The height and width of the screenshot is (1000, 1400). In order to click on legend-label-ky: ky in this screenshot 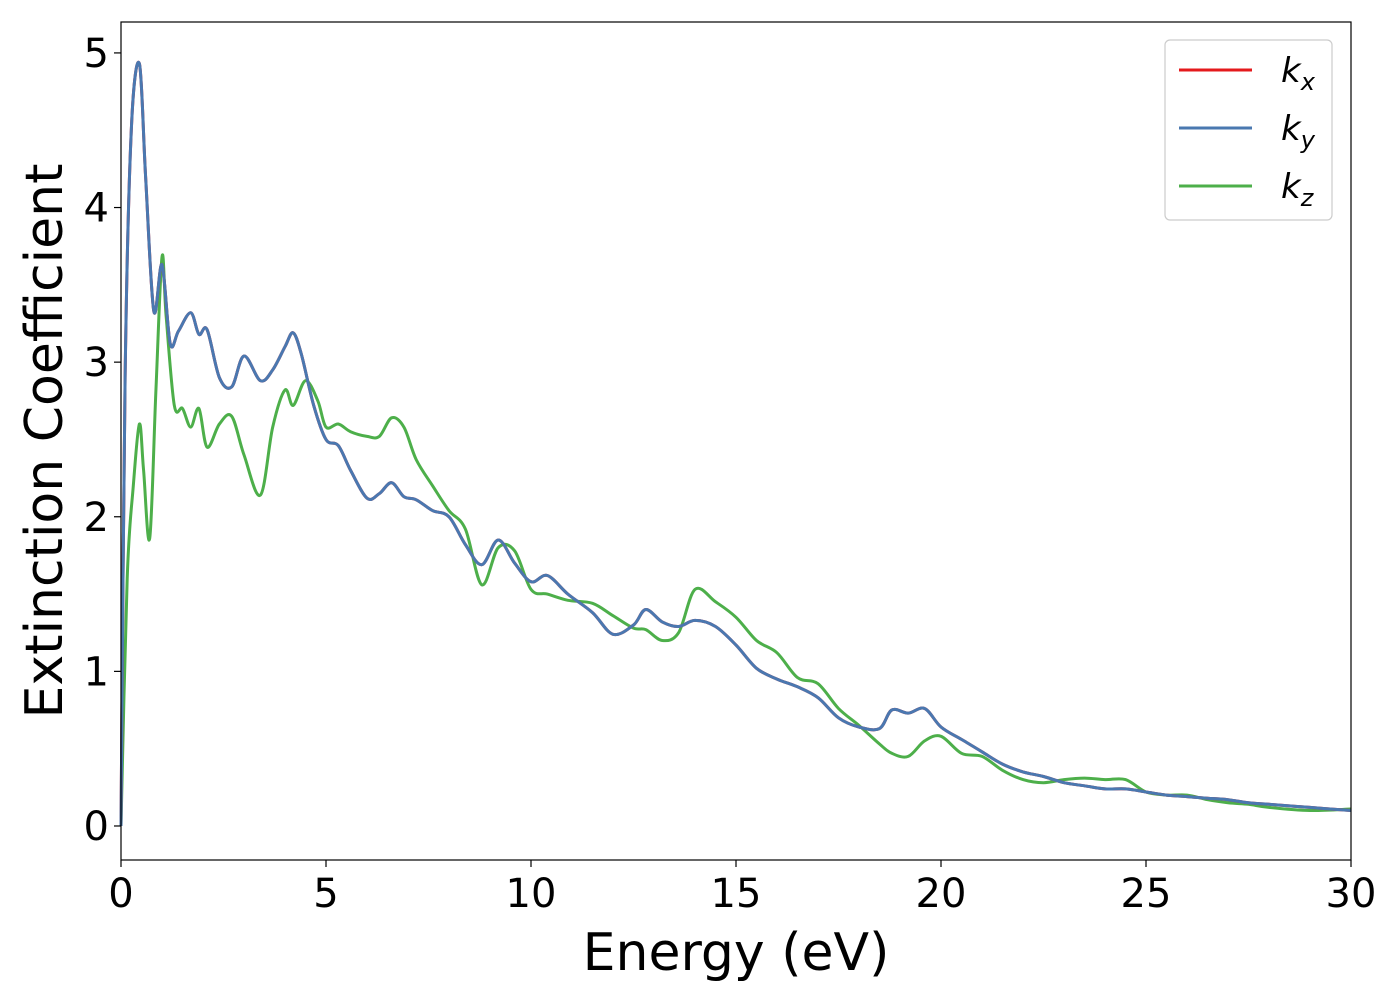, I will do `click(1298, 131)`.